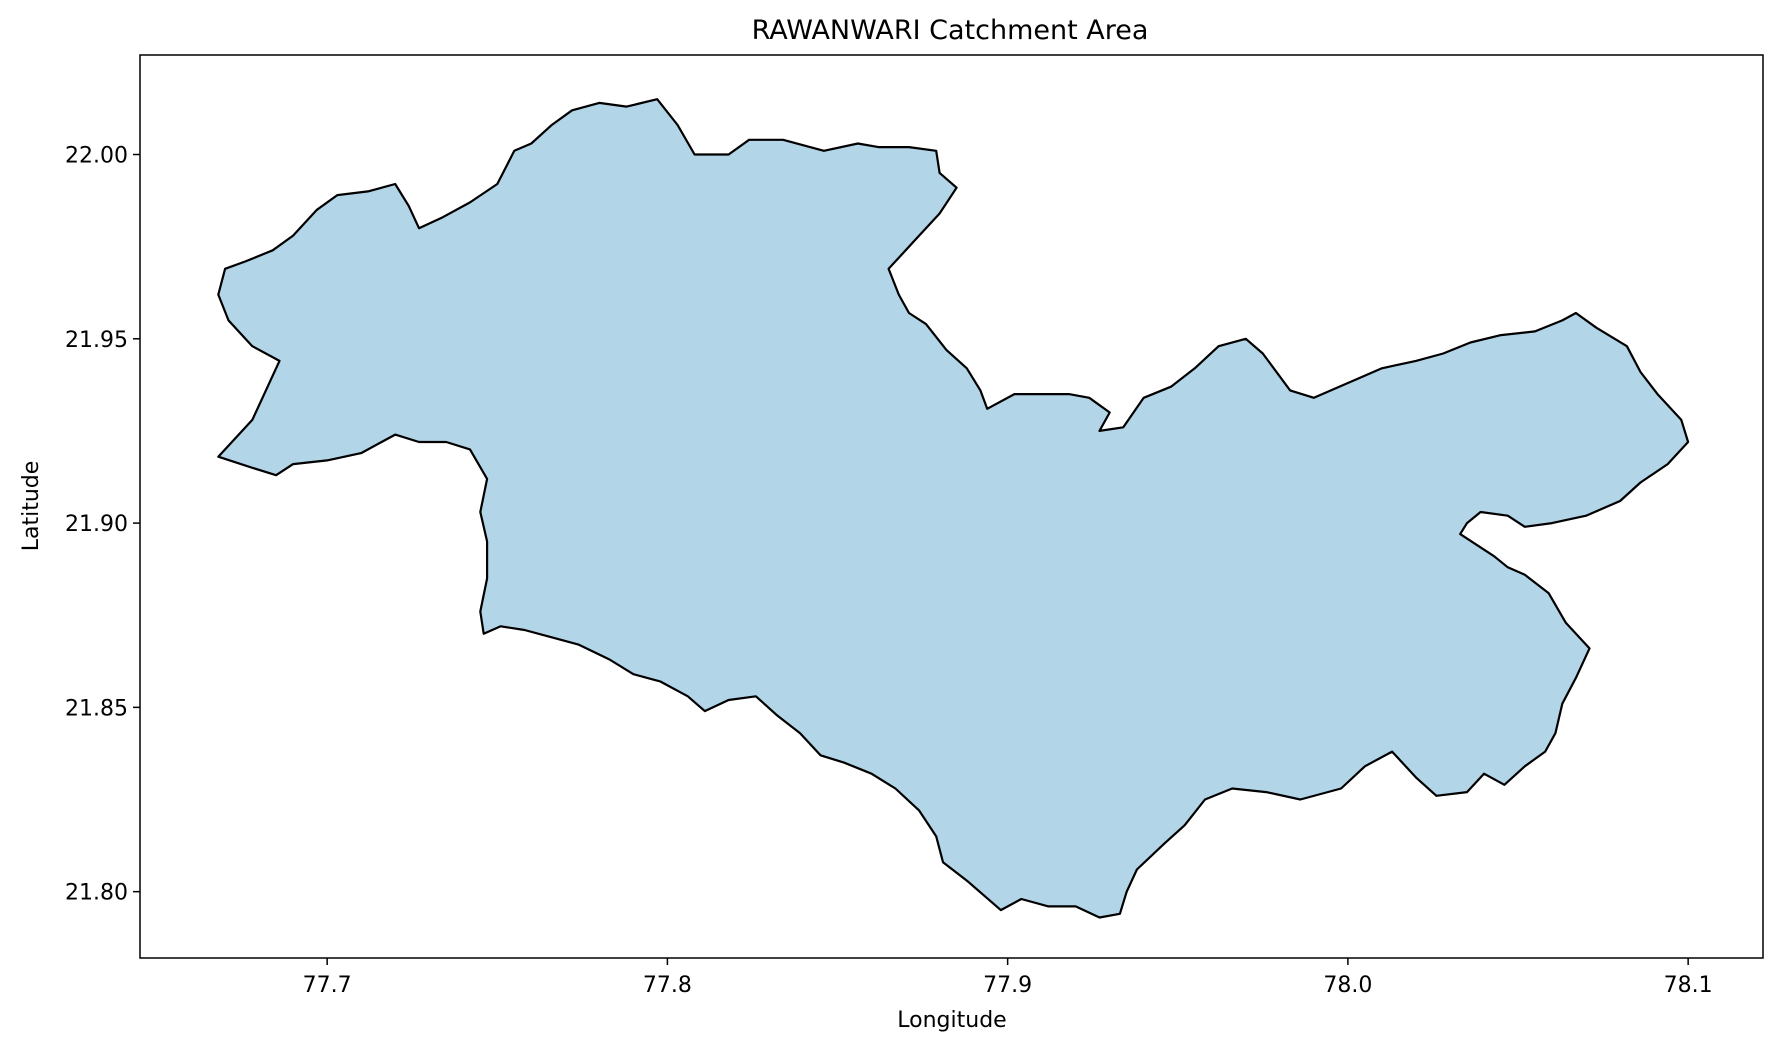 This screenshot has width=1781, height=1051. What do you see at coordinates (951, 1020) in the screenshot?
I see `x-axis-label: Longitude` at bounding box center [951, 1020].